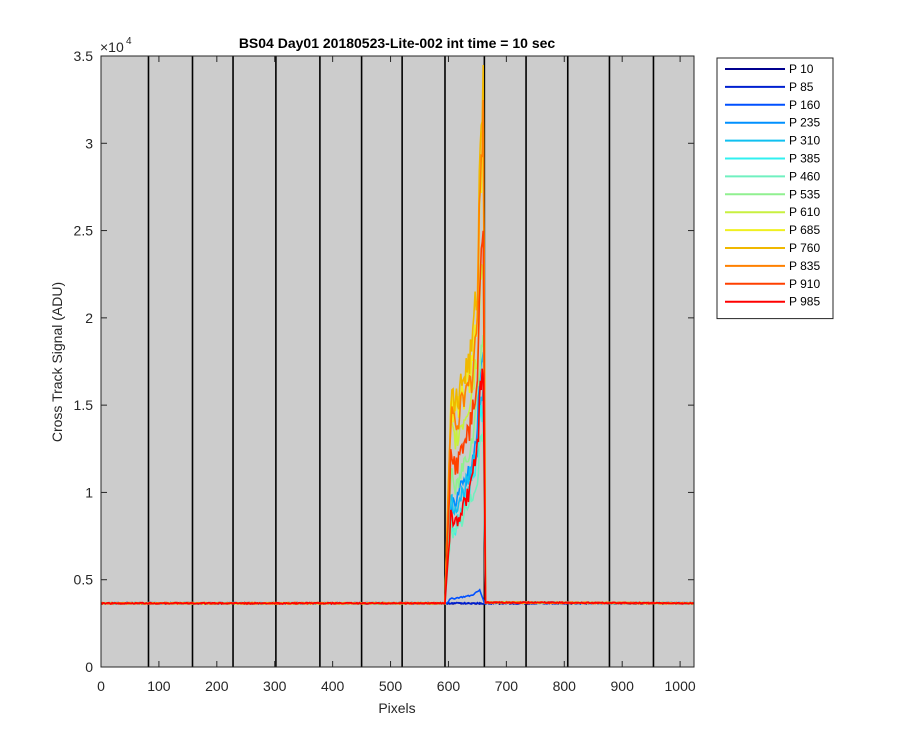  I want to click on legend-entry: P 385, so click(804, 159).